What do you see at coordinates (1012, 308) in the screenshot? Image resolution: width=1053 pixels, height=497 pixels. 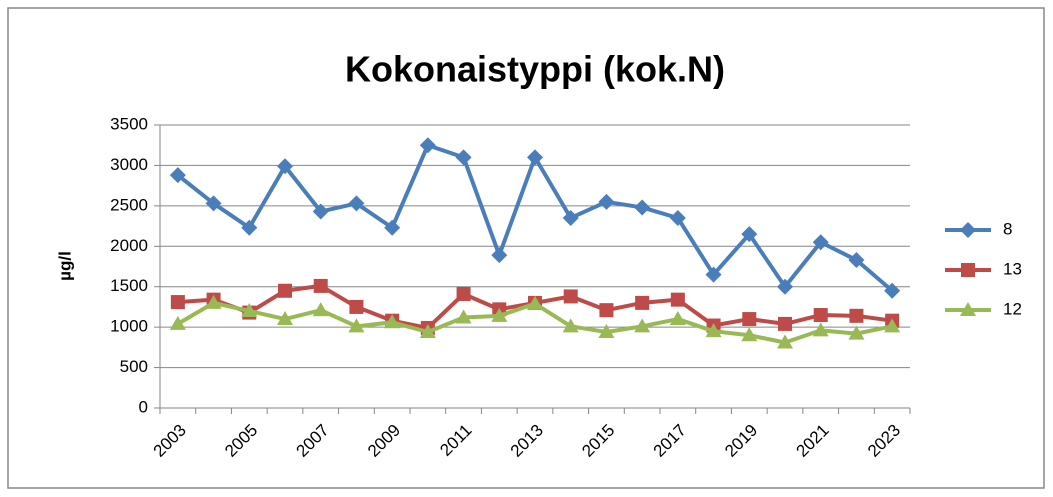 I see `legend-label: 12` at bounding box center [1012, 308].